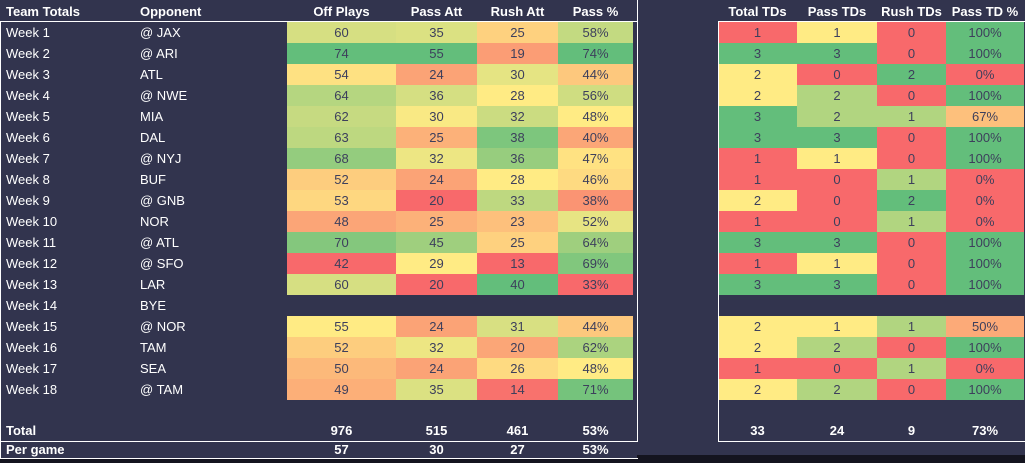 This screenshot has width=1025, height=463. I want to click on stat-cell: 40%, so click(595, 137).